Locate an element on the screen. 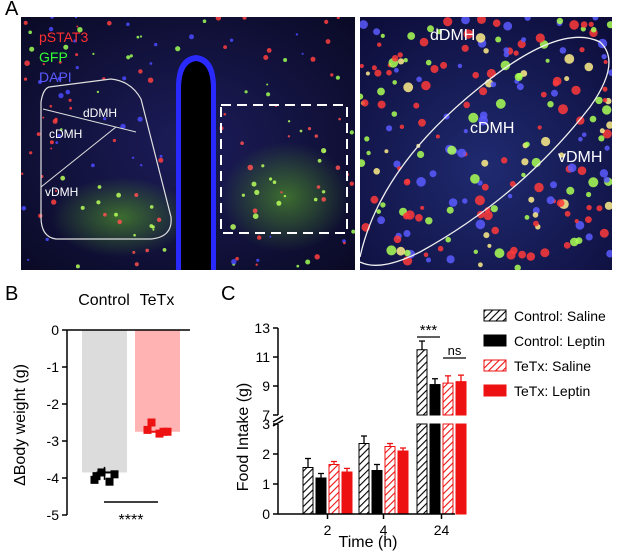 This screenshot has width=617, height=555. dmh-divider-lower is located at coordinates (78, 157).